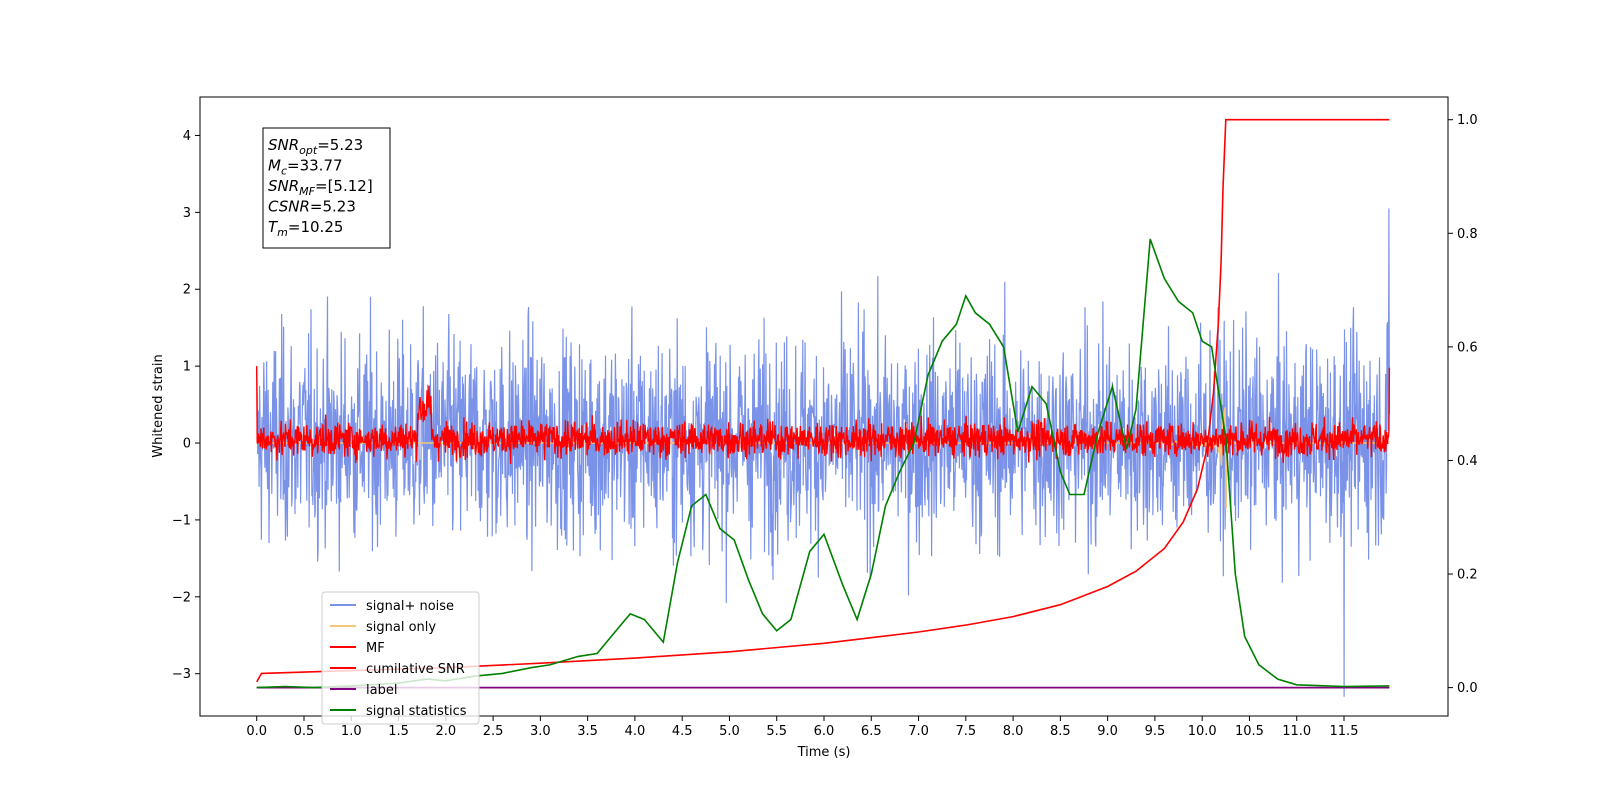  What do you see at coordinates (823, 415) in the screenshot?
I see `series-line-mf` at bounding box center [823, 415].